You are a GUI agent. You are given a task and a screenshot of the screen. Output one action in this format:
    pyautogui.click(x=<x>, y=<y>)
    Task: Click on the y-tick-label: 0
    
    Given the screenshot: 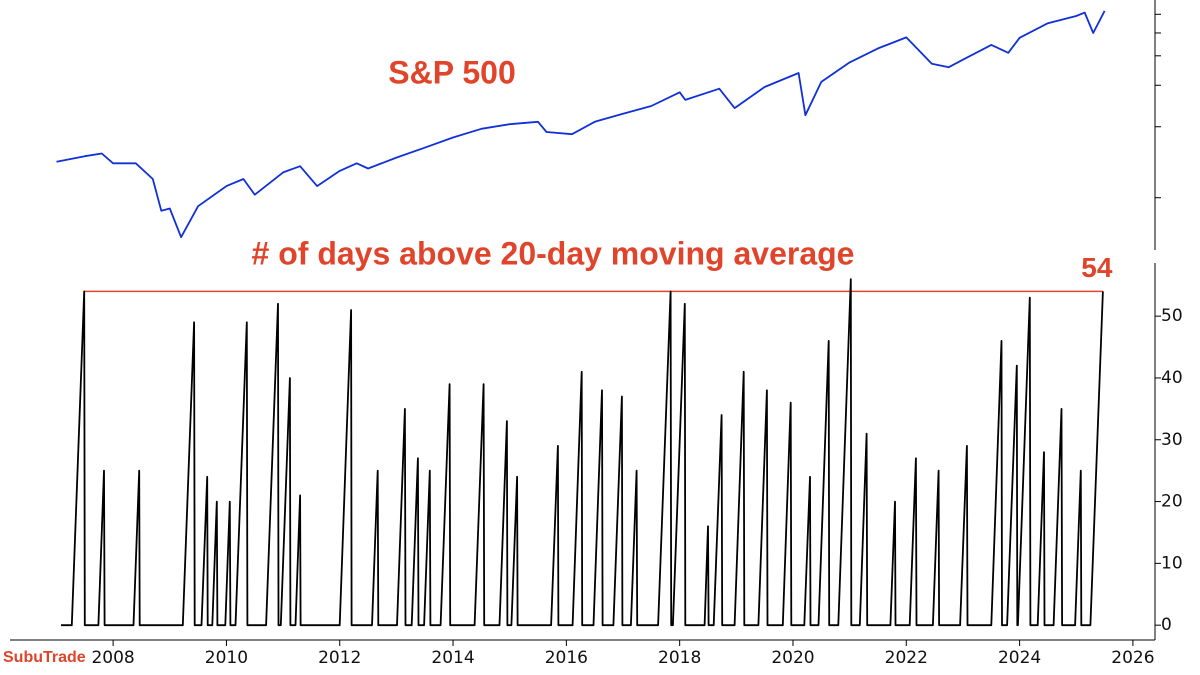 What is the action you would take?
    pyautogui.click(x=1166, y=625)
    